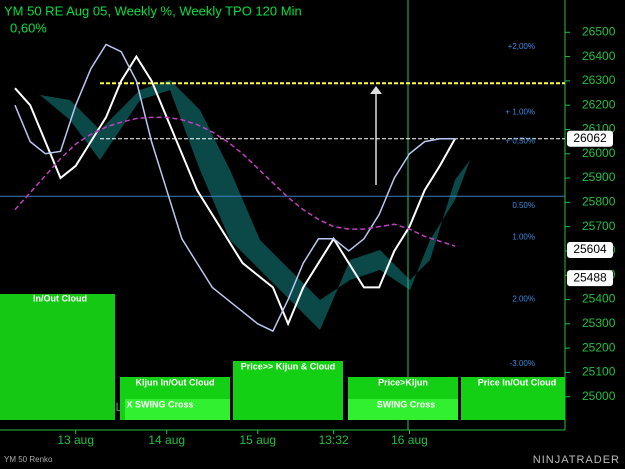 The width and height of the screenshot is (625, 469). I want to click on y-axis-panel, so click(595, 215).